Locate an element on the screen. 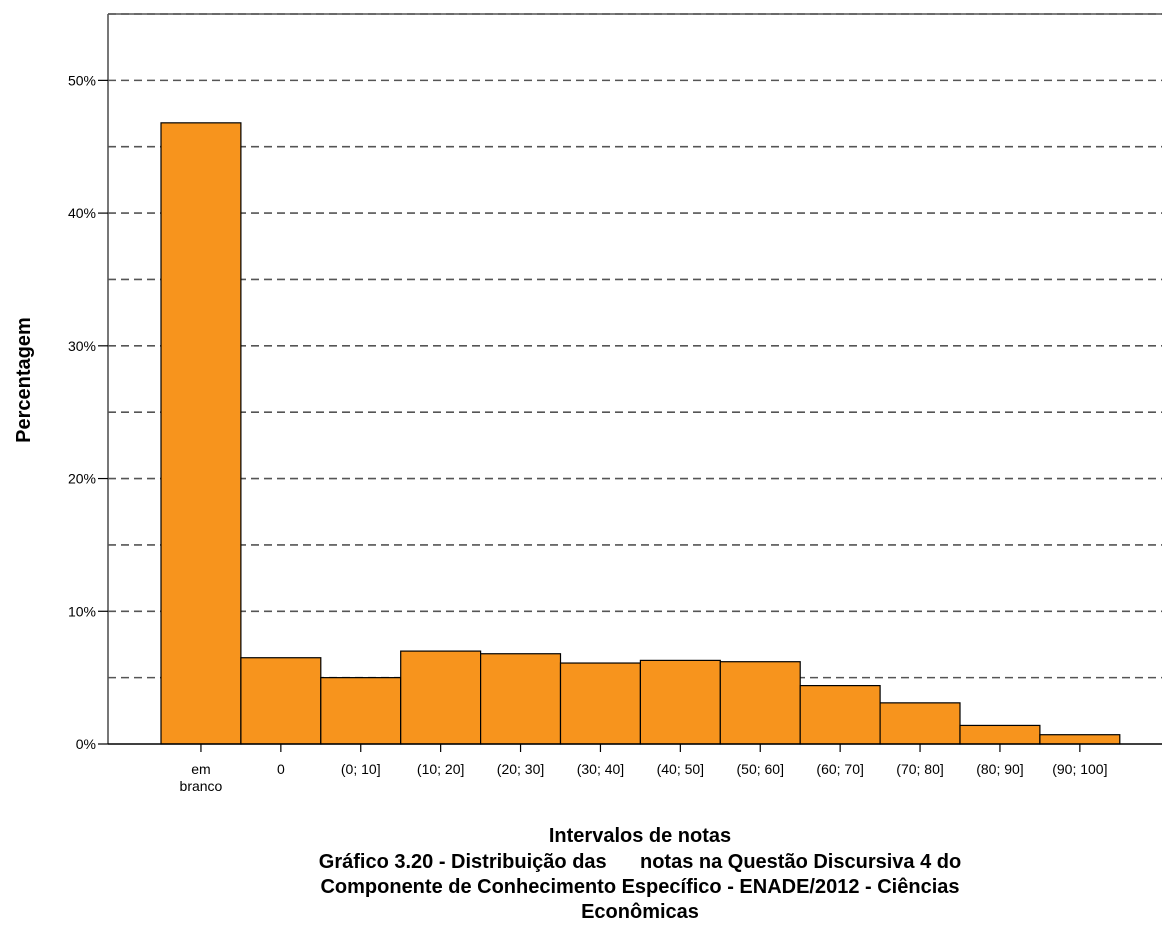 The height and width of the screenshot is (928, 1162). y-tick-label-50: 50% is located at coordinates (82, 80).